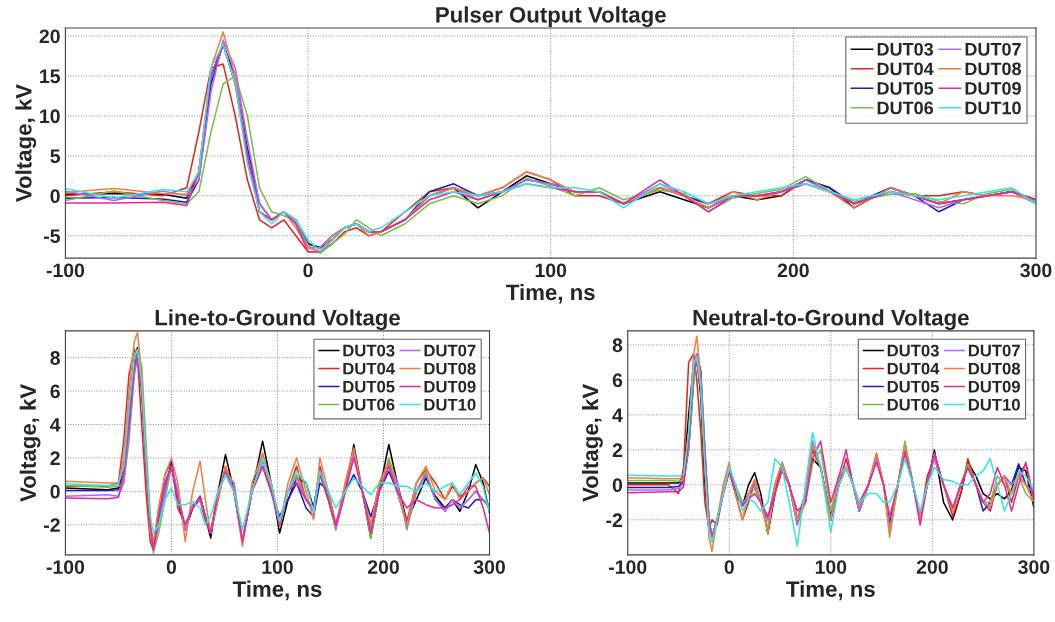 The image size is (1055, 622). I want to click on chart-title: Pulser Output Voltage, so click(551, 17).